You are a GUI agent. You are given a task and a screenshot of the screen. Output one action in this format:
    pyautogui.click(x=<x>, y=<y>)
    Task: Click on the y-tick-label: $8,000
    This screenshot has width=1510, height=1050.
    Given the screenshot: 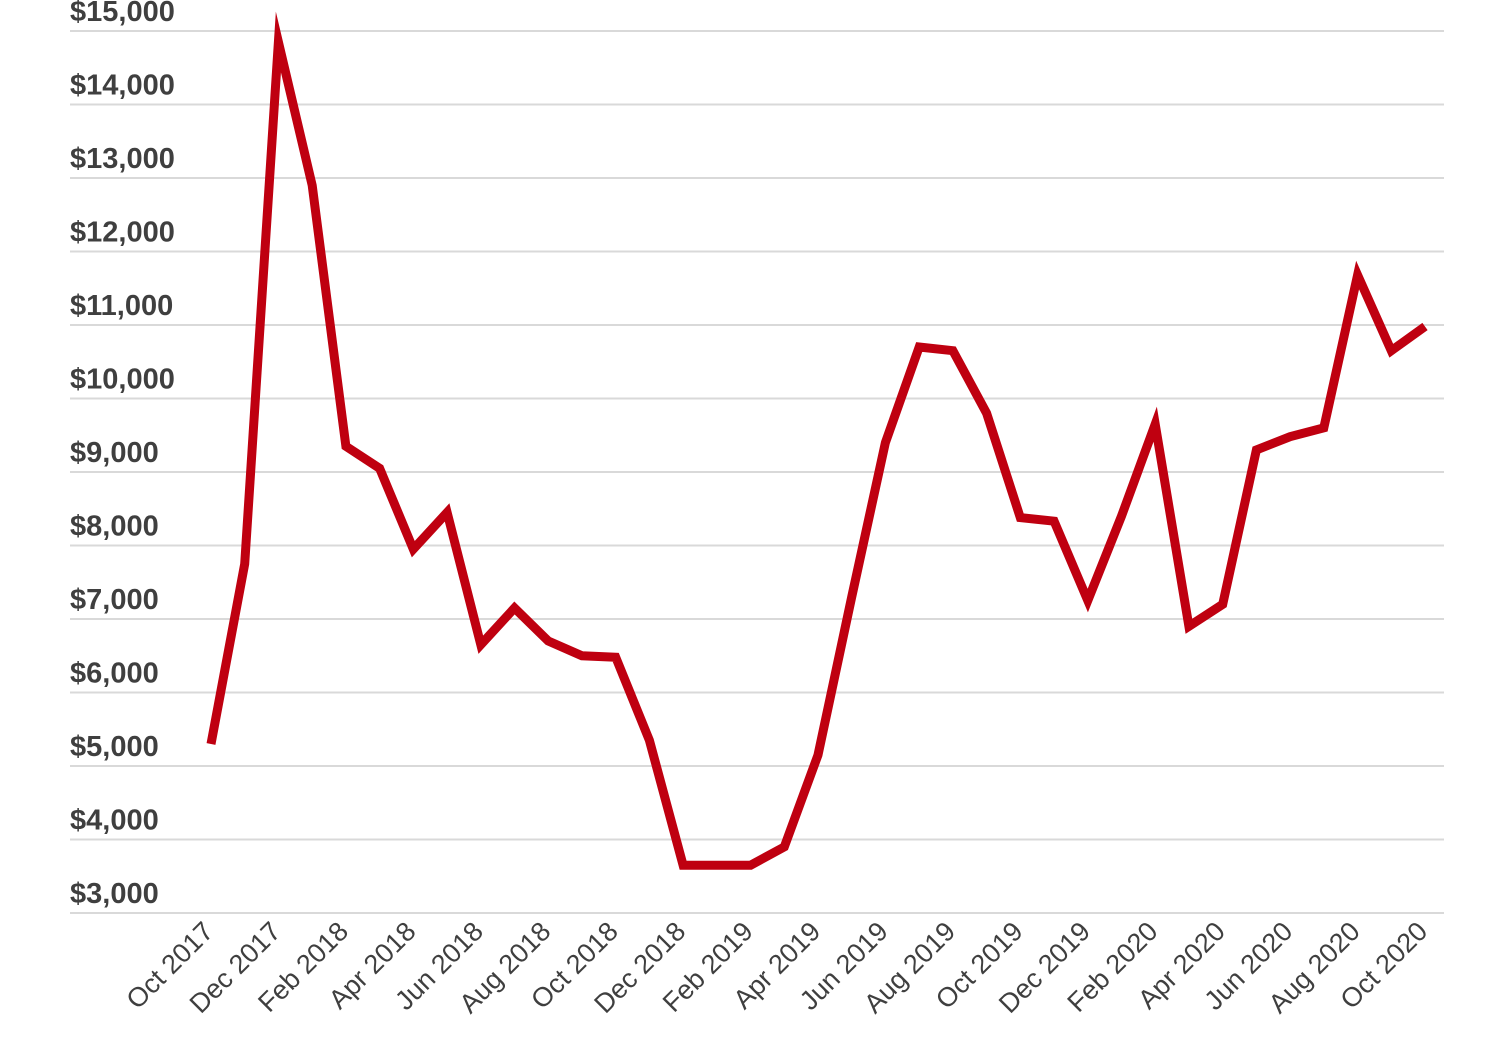 What is the action you would take?
    pyautogui.click(x=114, y=527)
    